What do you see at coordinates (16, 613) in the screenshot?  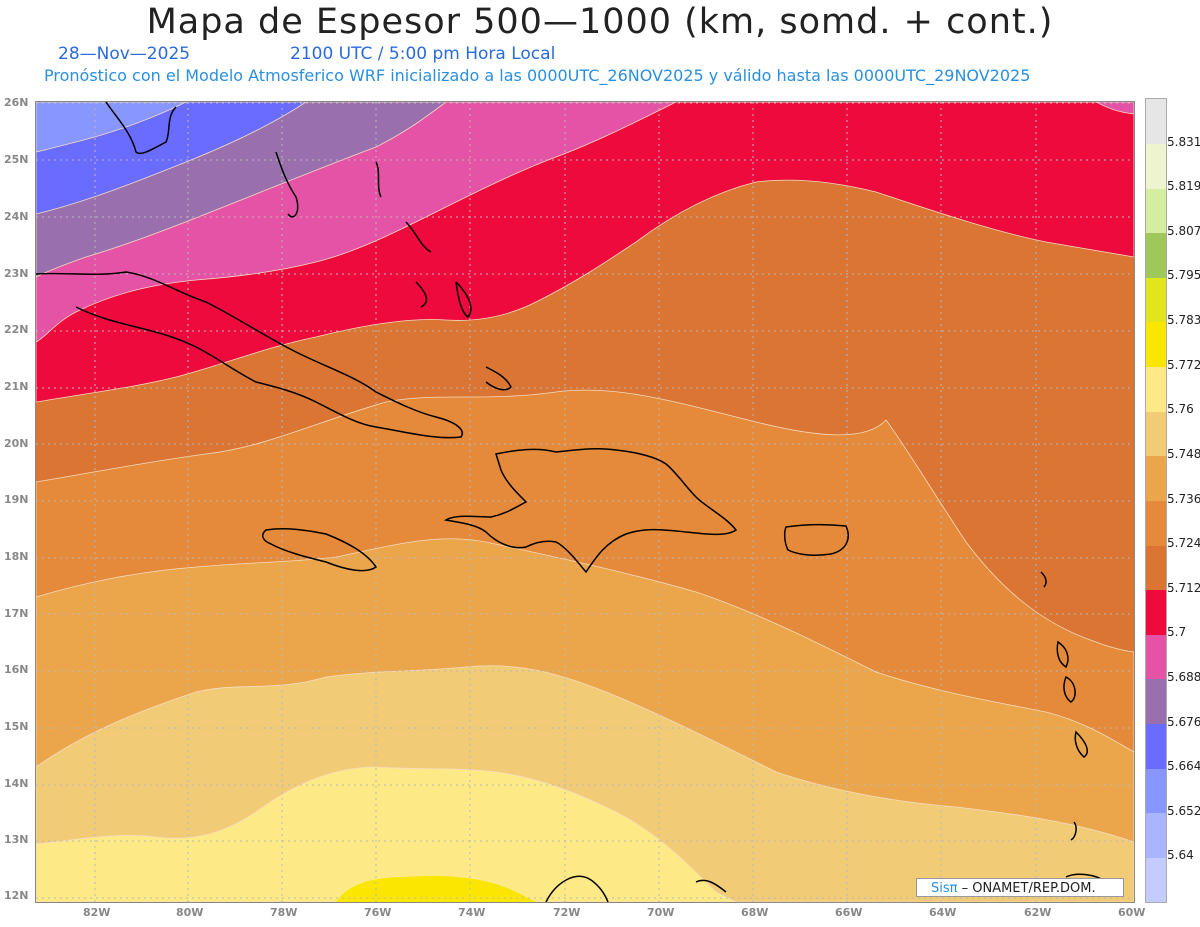 I see `lat-label: 17N` at bounding box center [16, 613].